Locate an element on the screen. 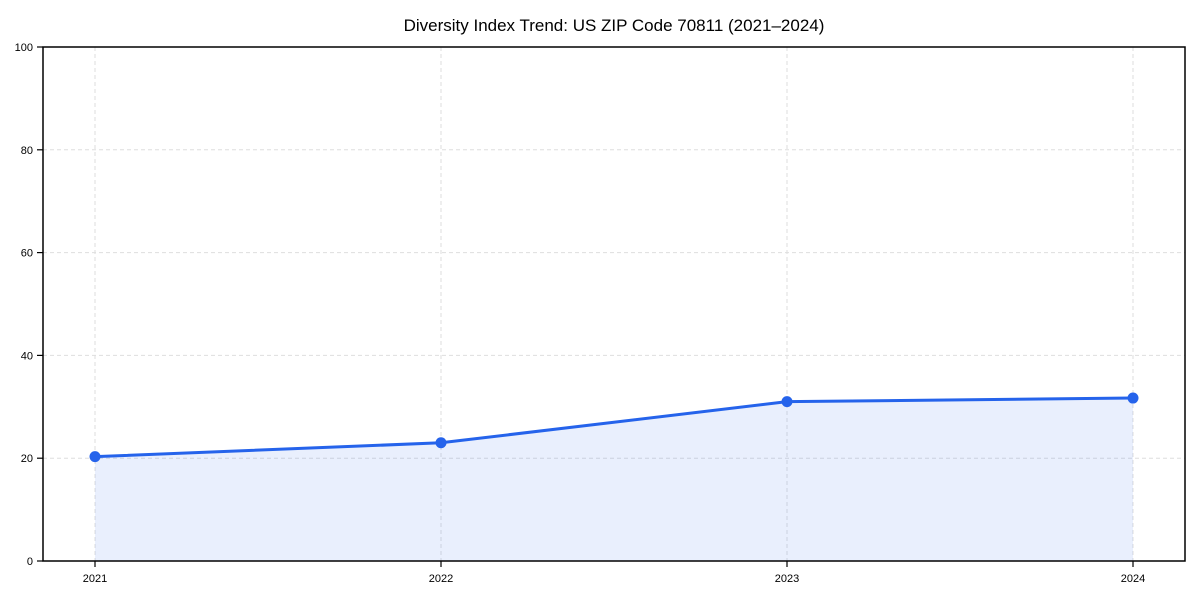 The width and height of the screenshot is (1200, 605). x-tick-label: 2024 is located at coordinates (1133, 579).